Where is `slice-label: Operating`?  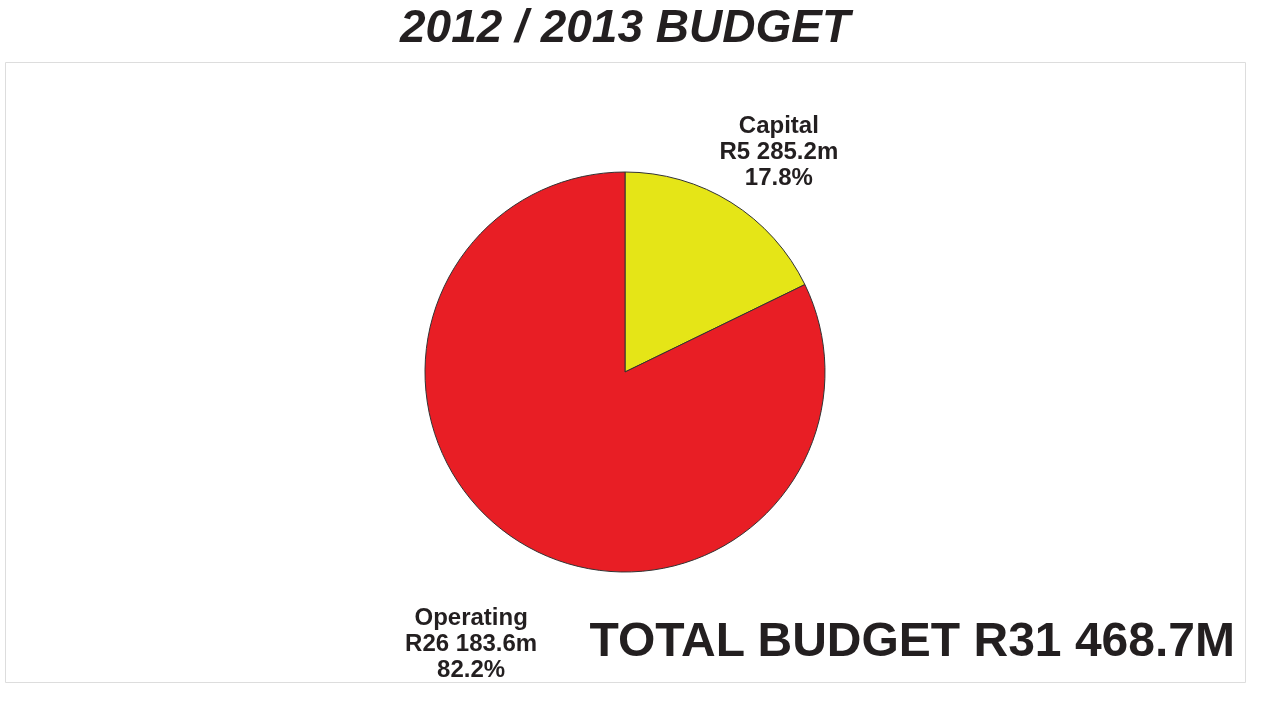 slice-label: Operating is located at coordinates (471, 616).